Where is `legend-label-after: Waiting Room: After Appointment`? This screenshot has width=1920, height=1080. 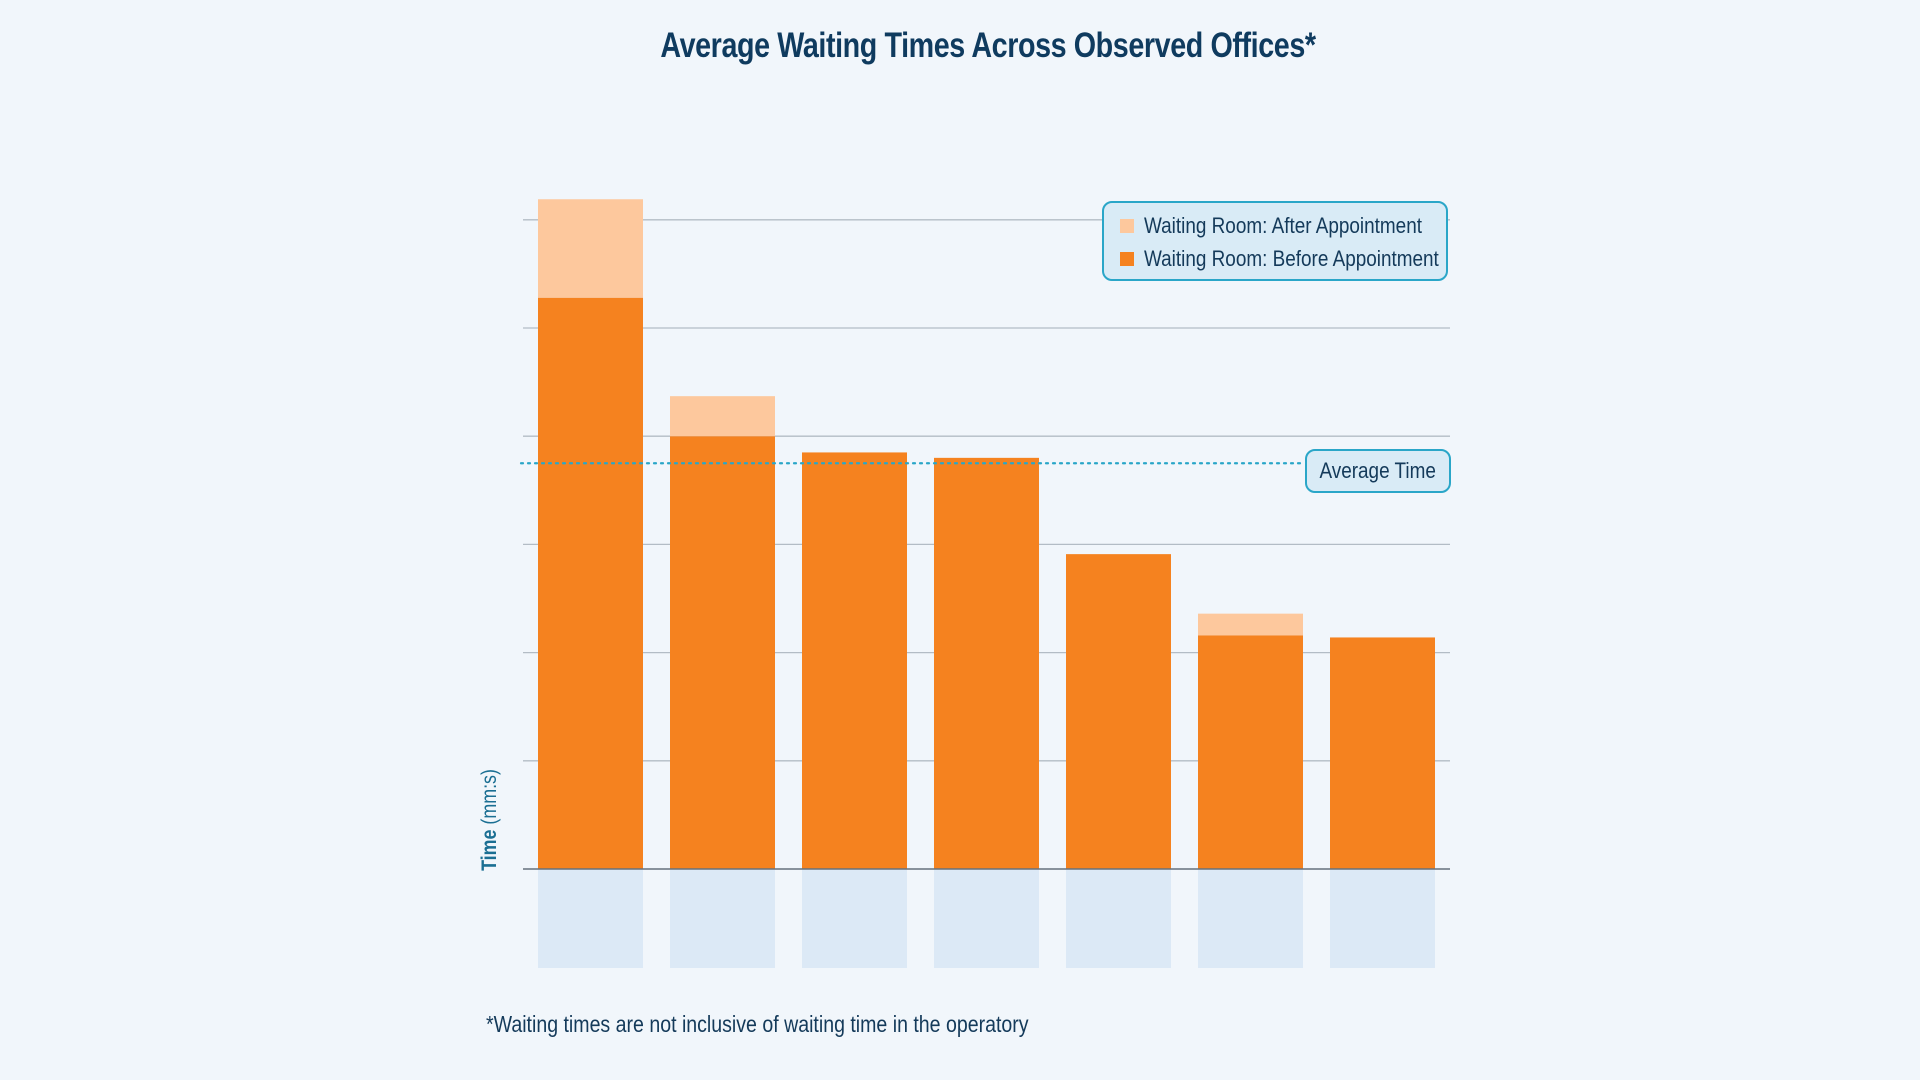
legend-label-after: Waiting Room: After Appointment is located at coordinates (1283, 225).